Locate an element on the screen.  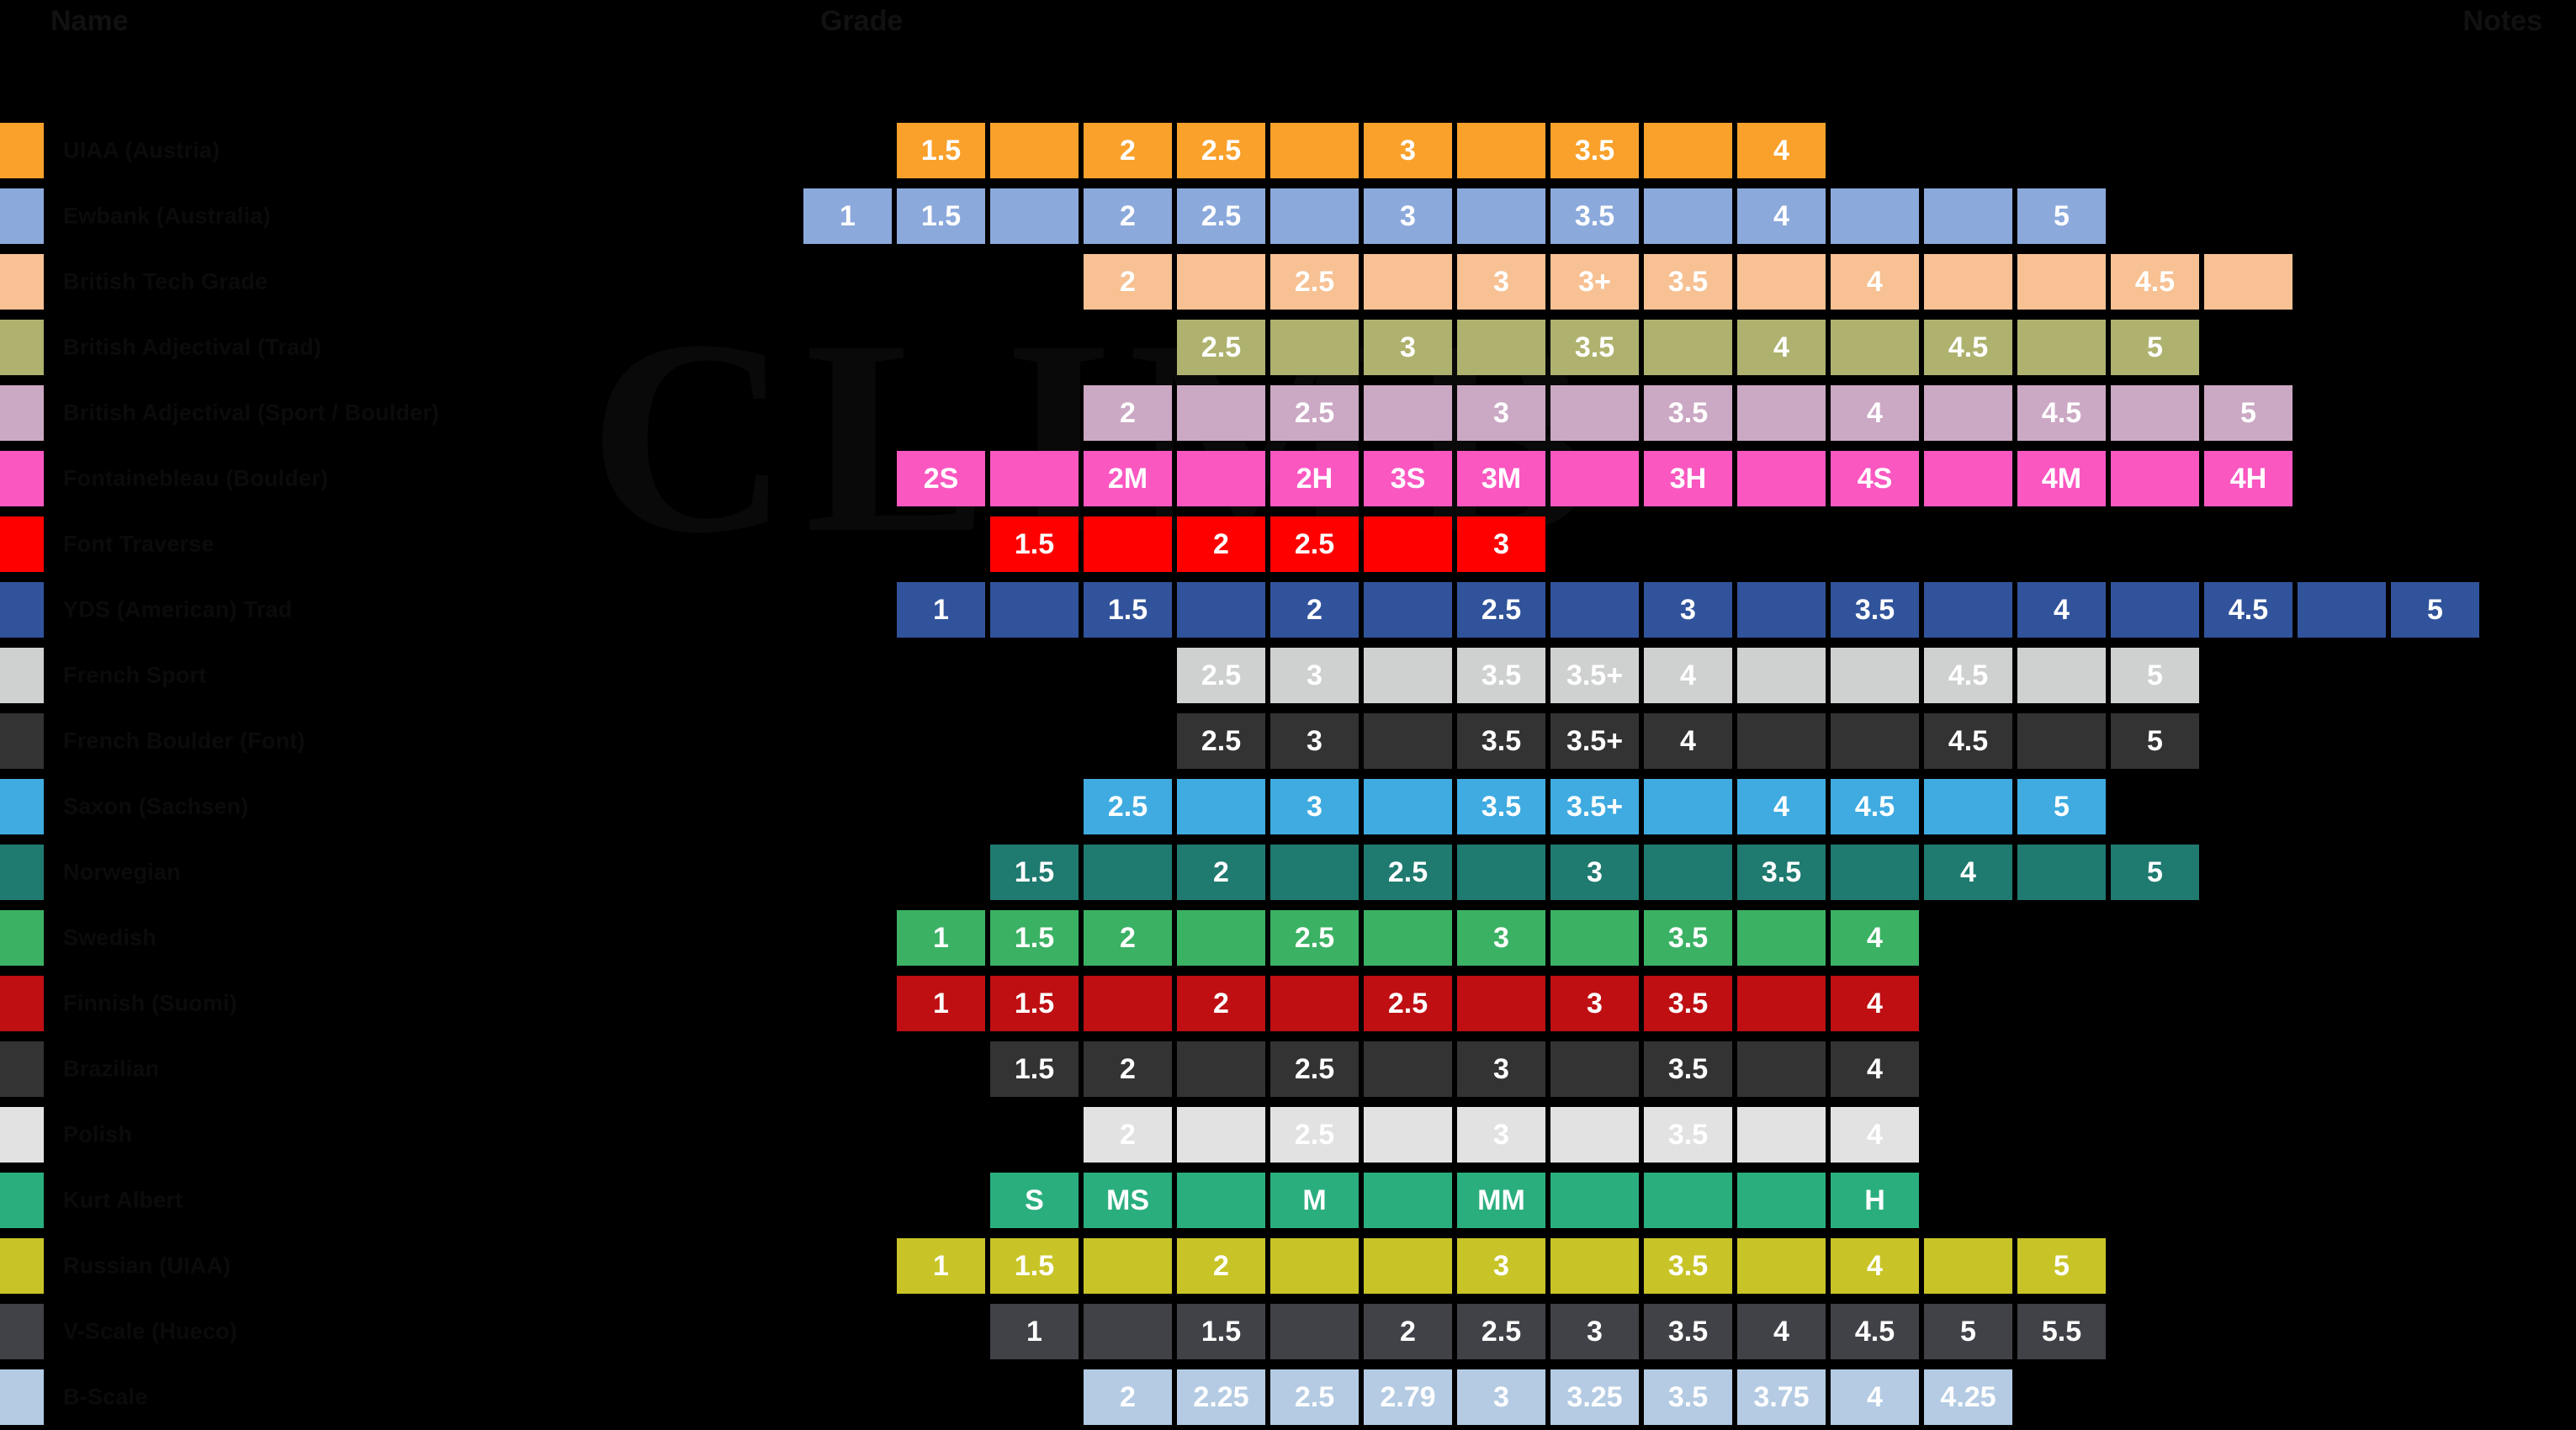
grade-cell: 4M is located at coordinates (2061, 478).